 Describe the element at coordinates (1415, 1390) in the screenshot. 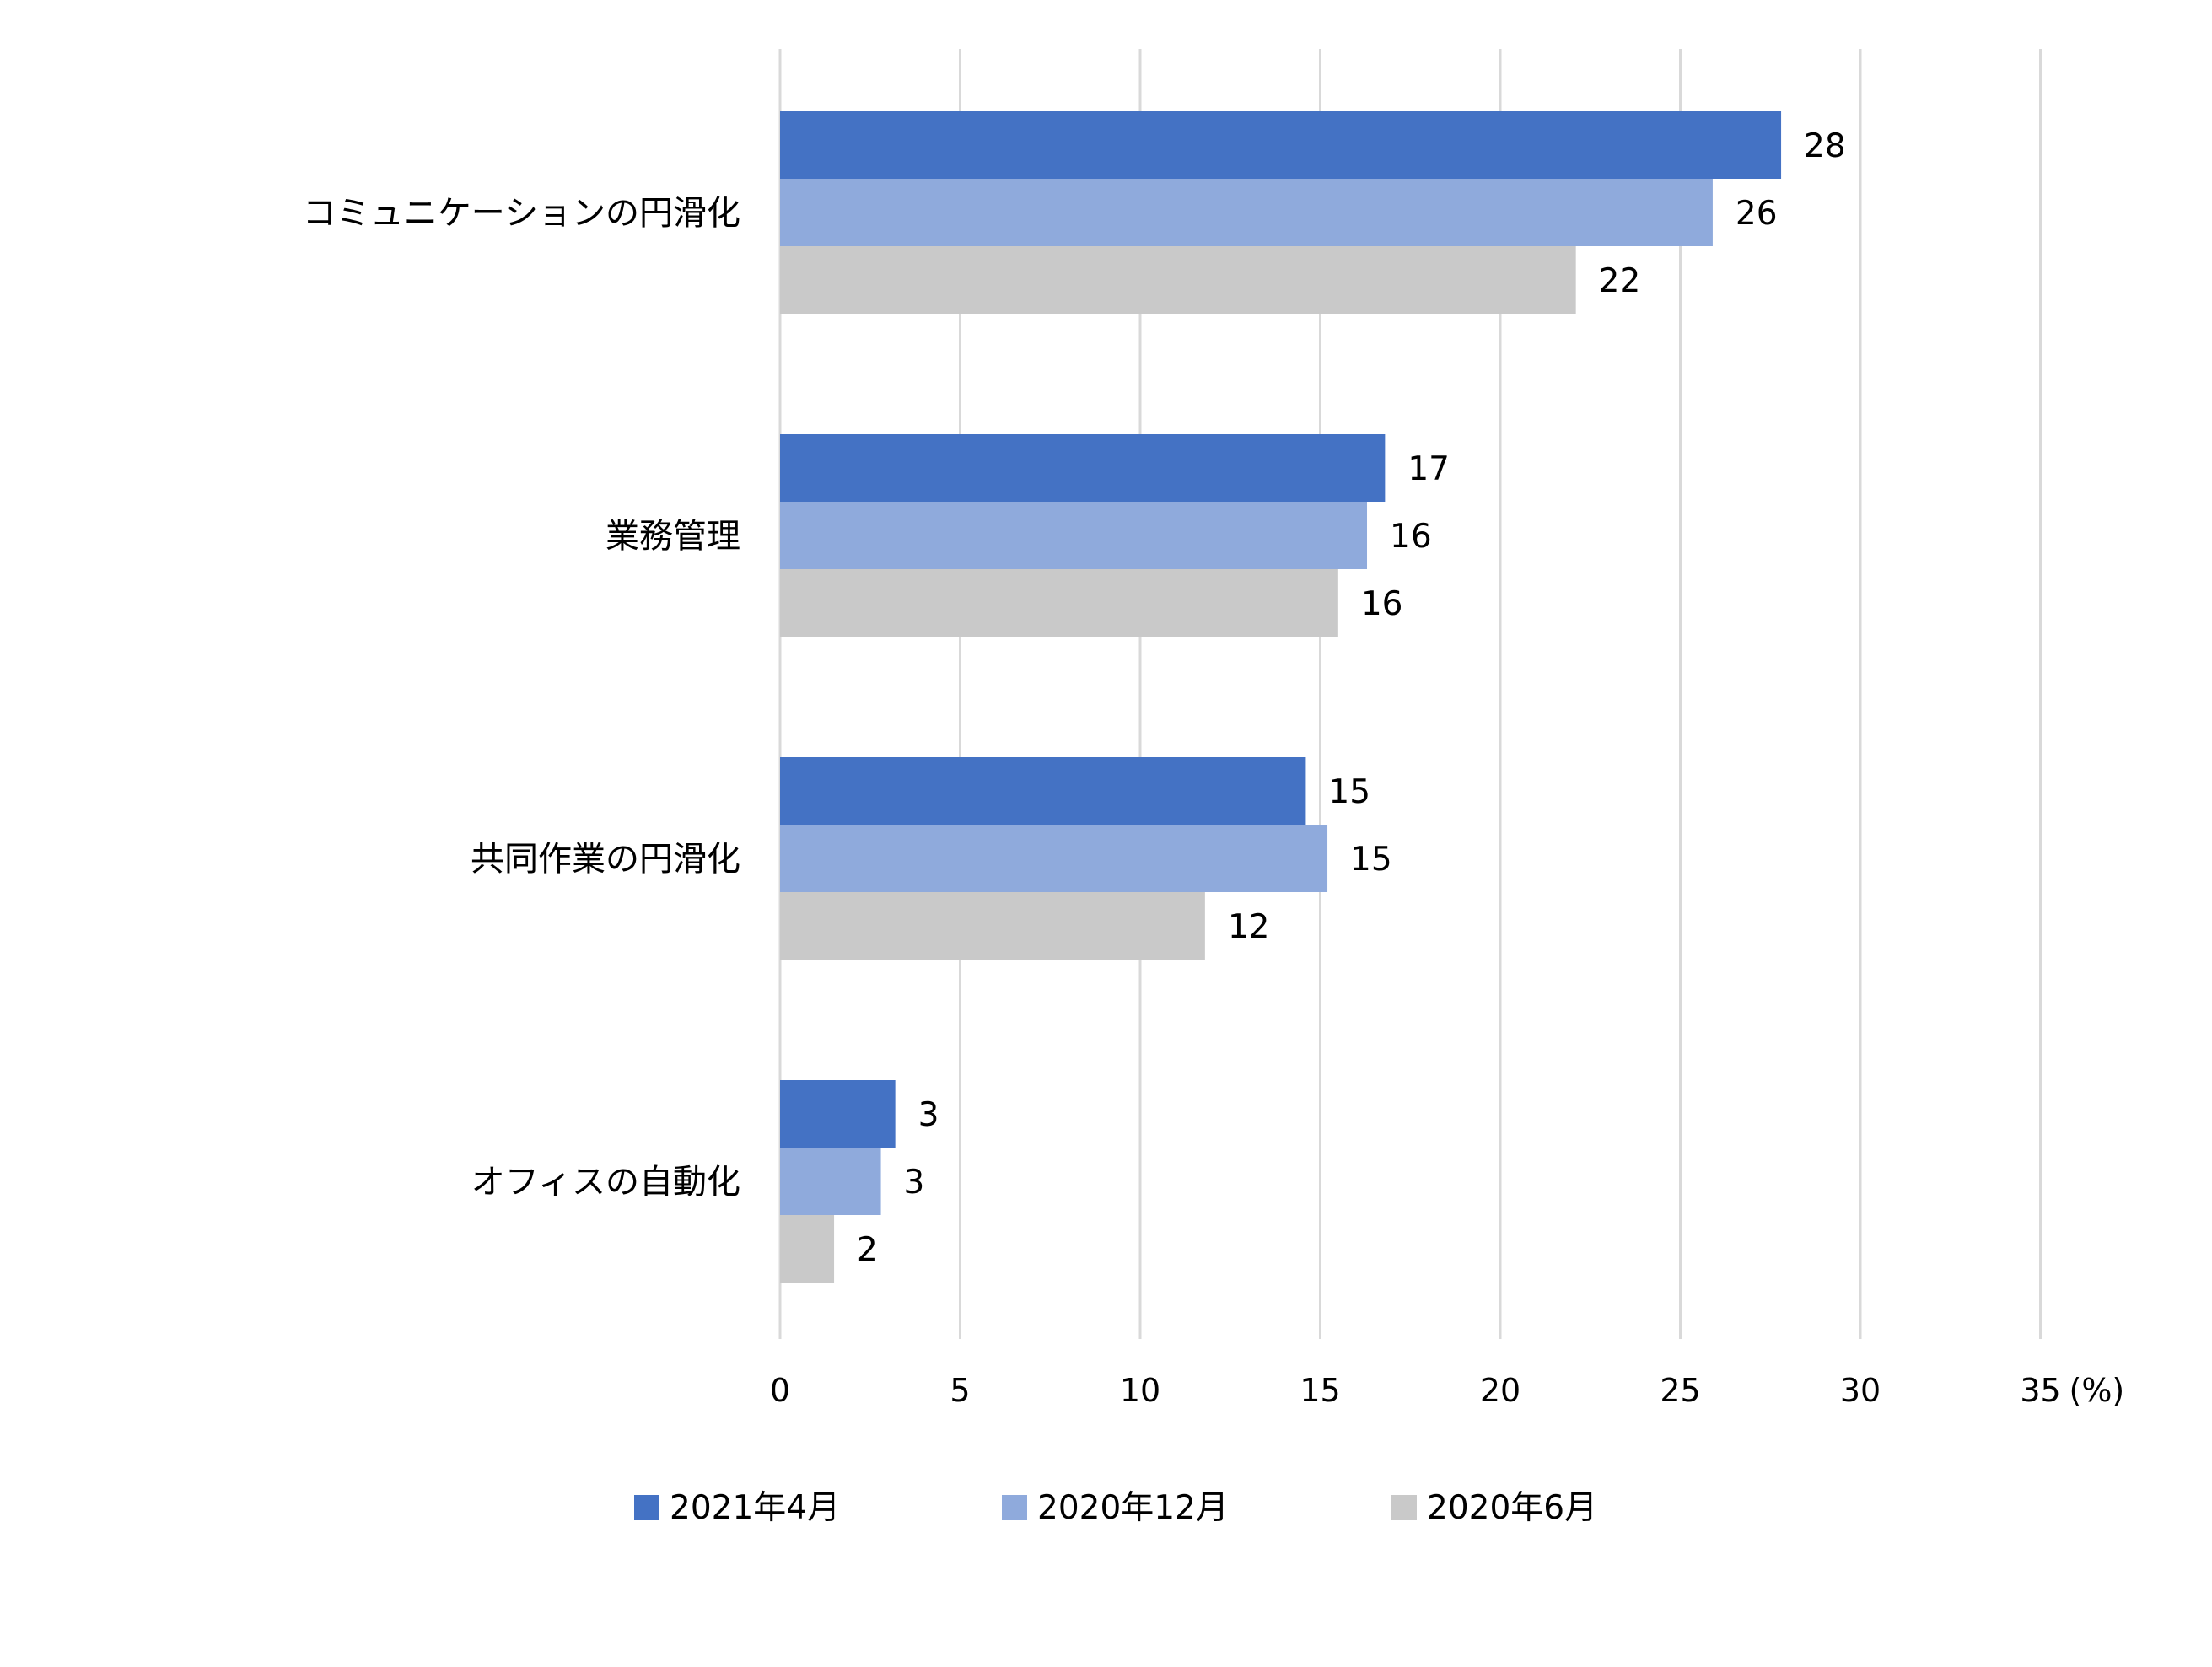

I see `x-axis-tick-labels: 0 5 10 15 20 25 30 35` at that location.